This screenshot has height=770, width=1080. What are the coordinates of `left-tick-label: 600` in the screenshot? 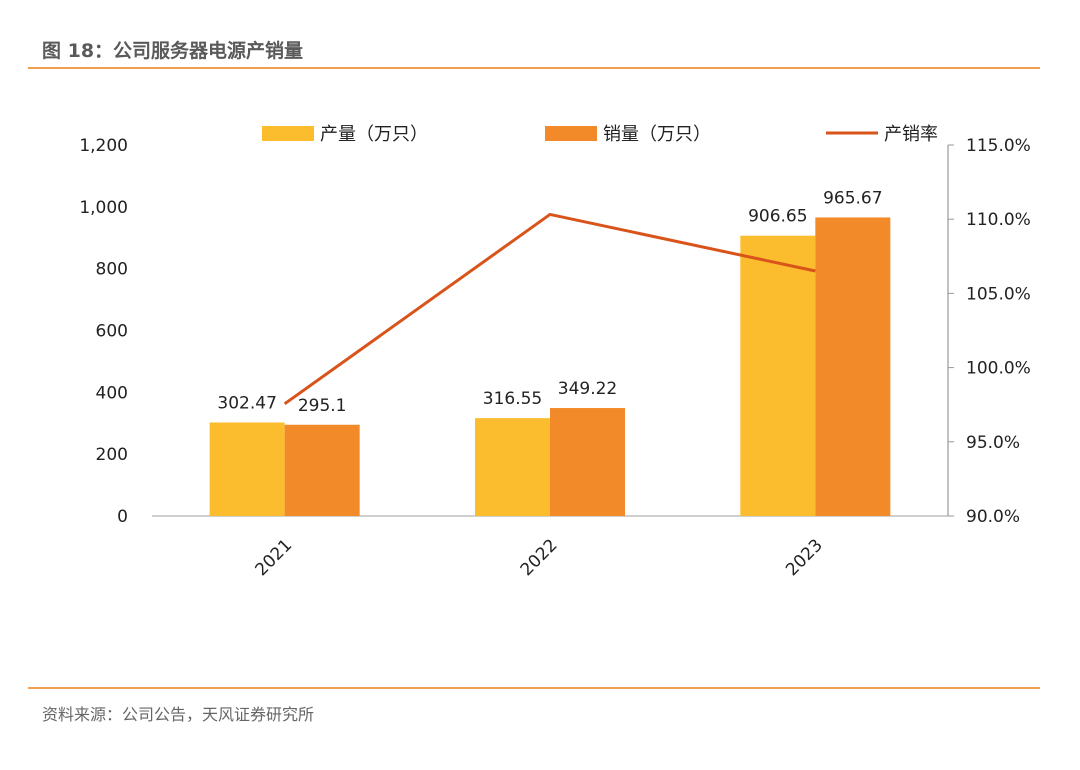 It's located at (112, 332).